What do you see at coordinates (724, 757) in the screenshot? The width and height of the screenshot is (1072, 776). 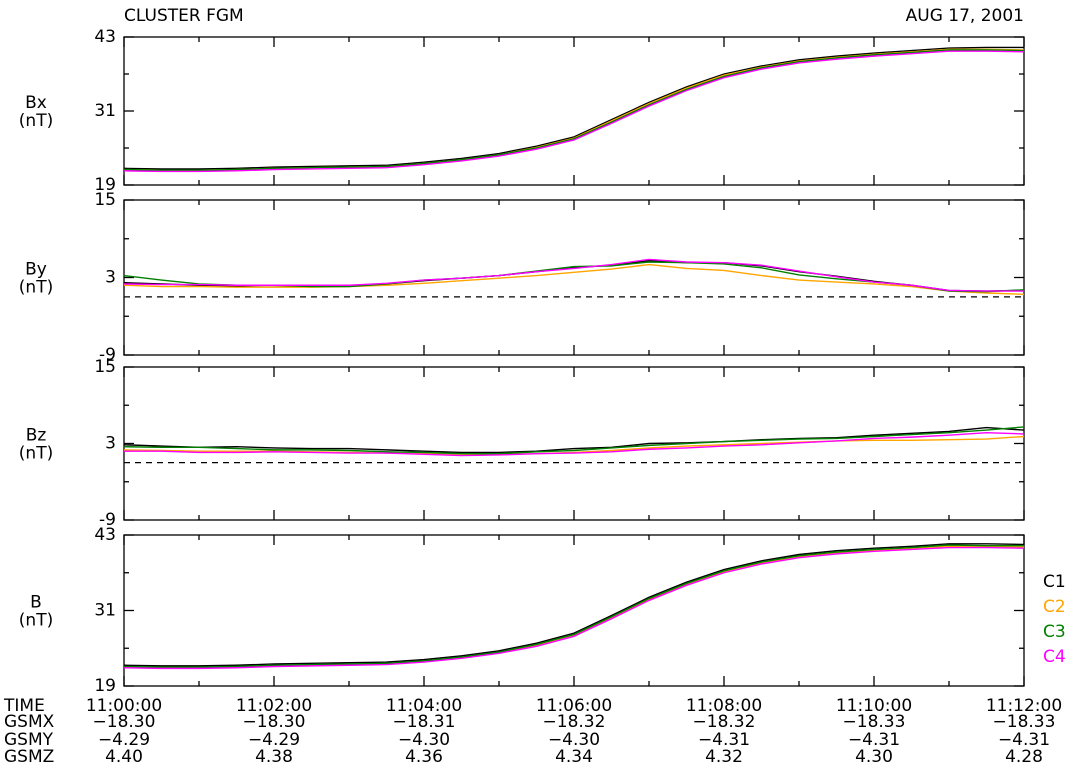 I see `ephemeris-value: 4.32` at bounding box center [724, 757].